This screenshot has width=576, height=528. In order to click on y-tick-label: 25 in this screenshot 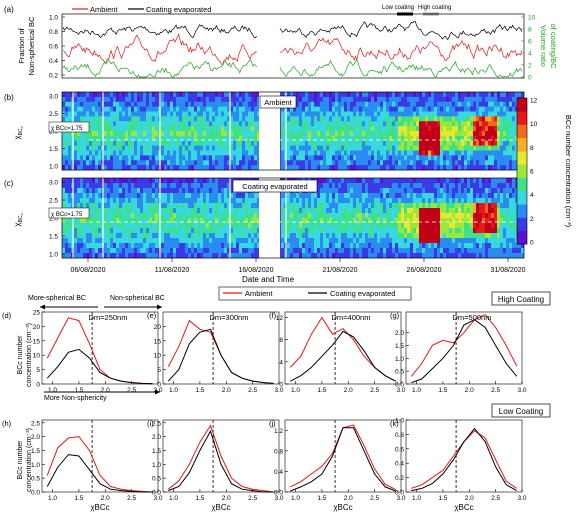, I will do `click(37, 313)`.